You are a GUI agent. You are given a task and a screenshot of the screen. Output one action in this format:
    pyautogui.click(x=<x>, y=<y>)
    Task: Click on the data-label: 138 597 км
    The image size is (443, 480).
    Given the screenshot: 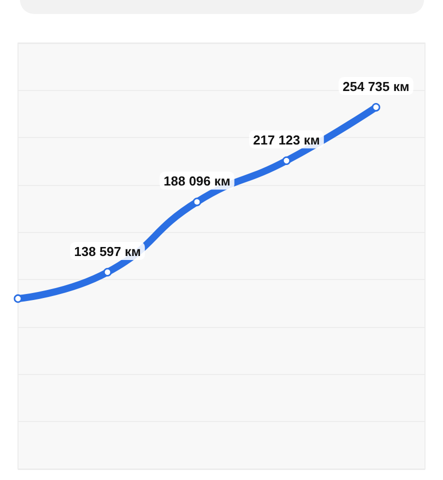 What is the action you would take?
    pyautogui.click(x=107, y=251)
    